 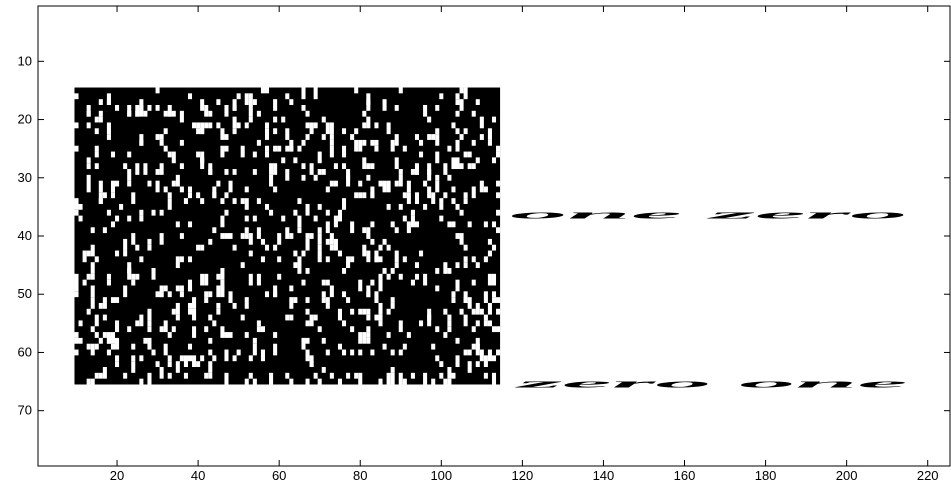 I want to click on y-tick-label: 20, so click(x=25, y=119).